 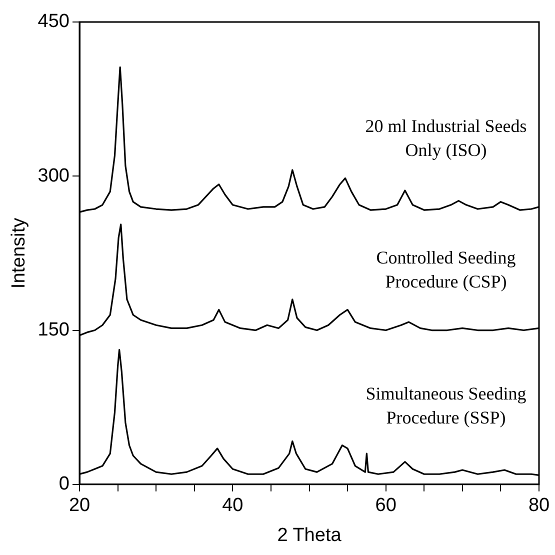 What do you see at coordinates (54, 175) in the screenshot?
I see `y-tick-label: 300` at bounding box center [54, 175].